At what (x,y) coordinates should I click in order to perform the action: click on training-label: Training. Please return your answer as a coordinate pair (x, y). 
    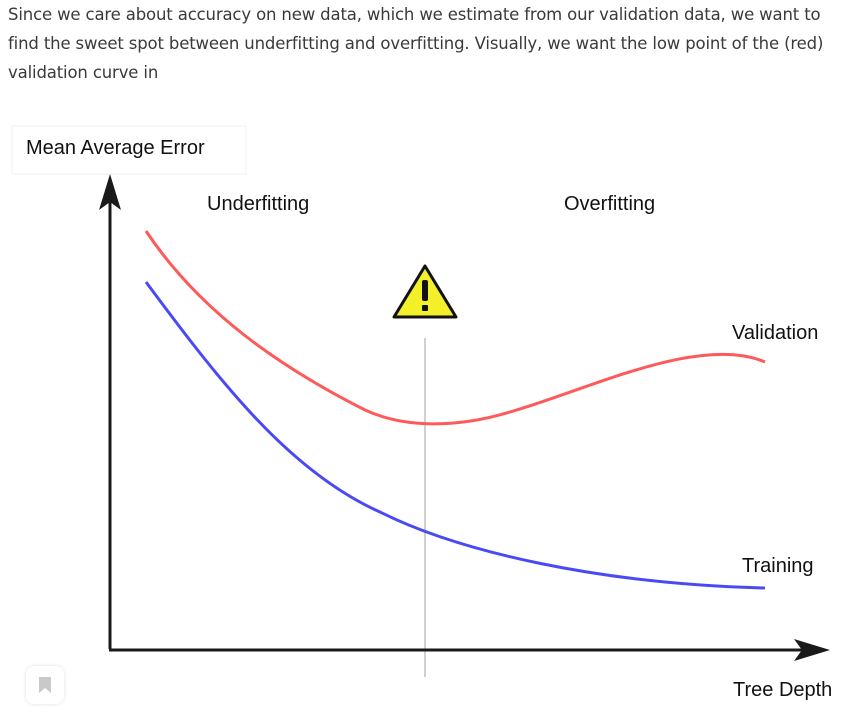
    Looking at the image, I should click on (778, 566).